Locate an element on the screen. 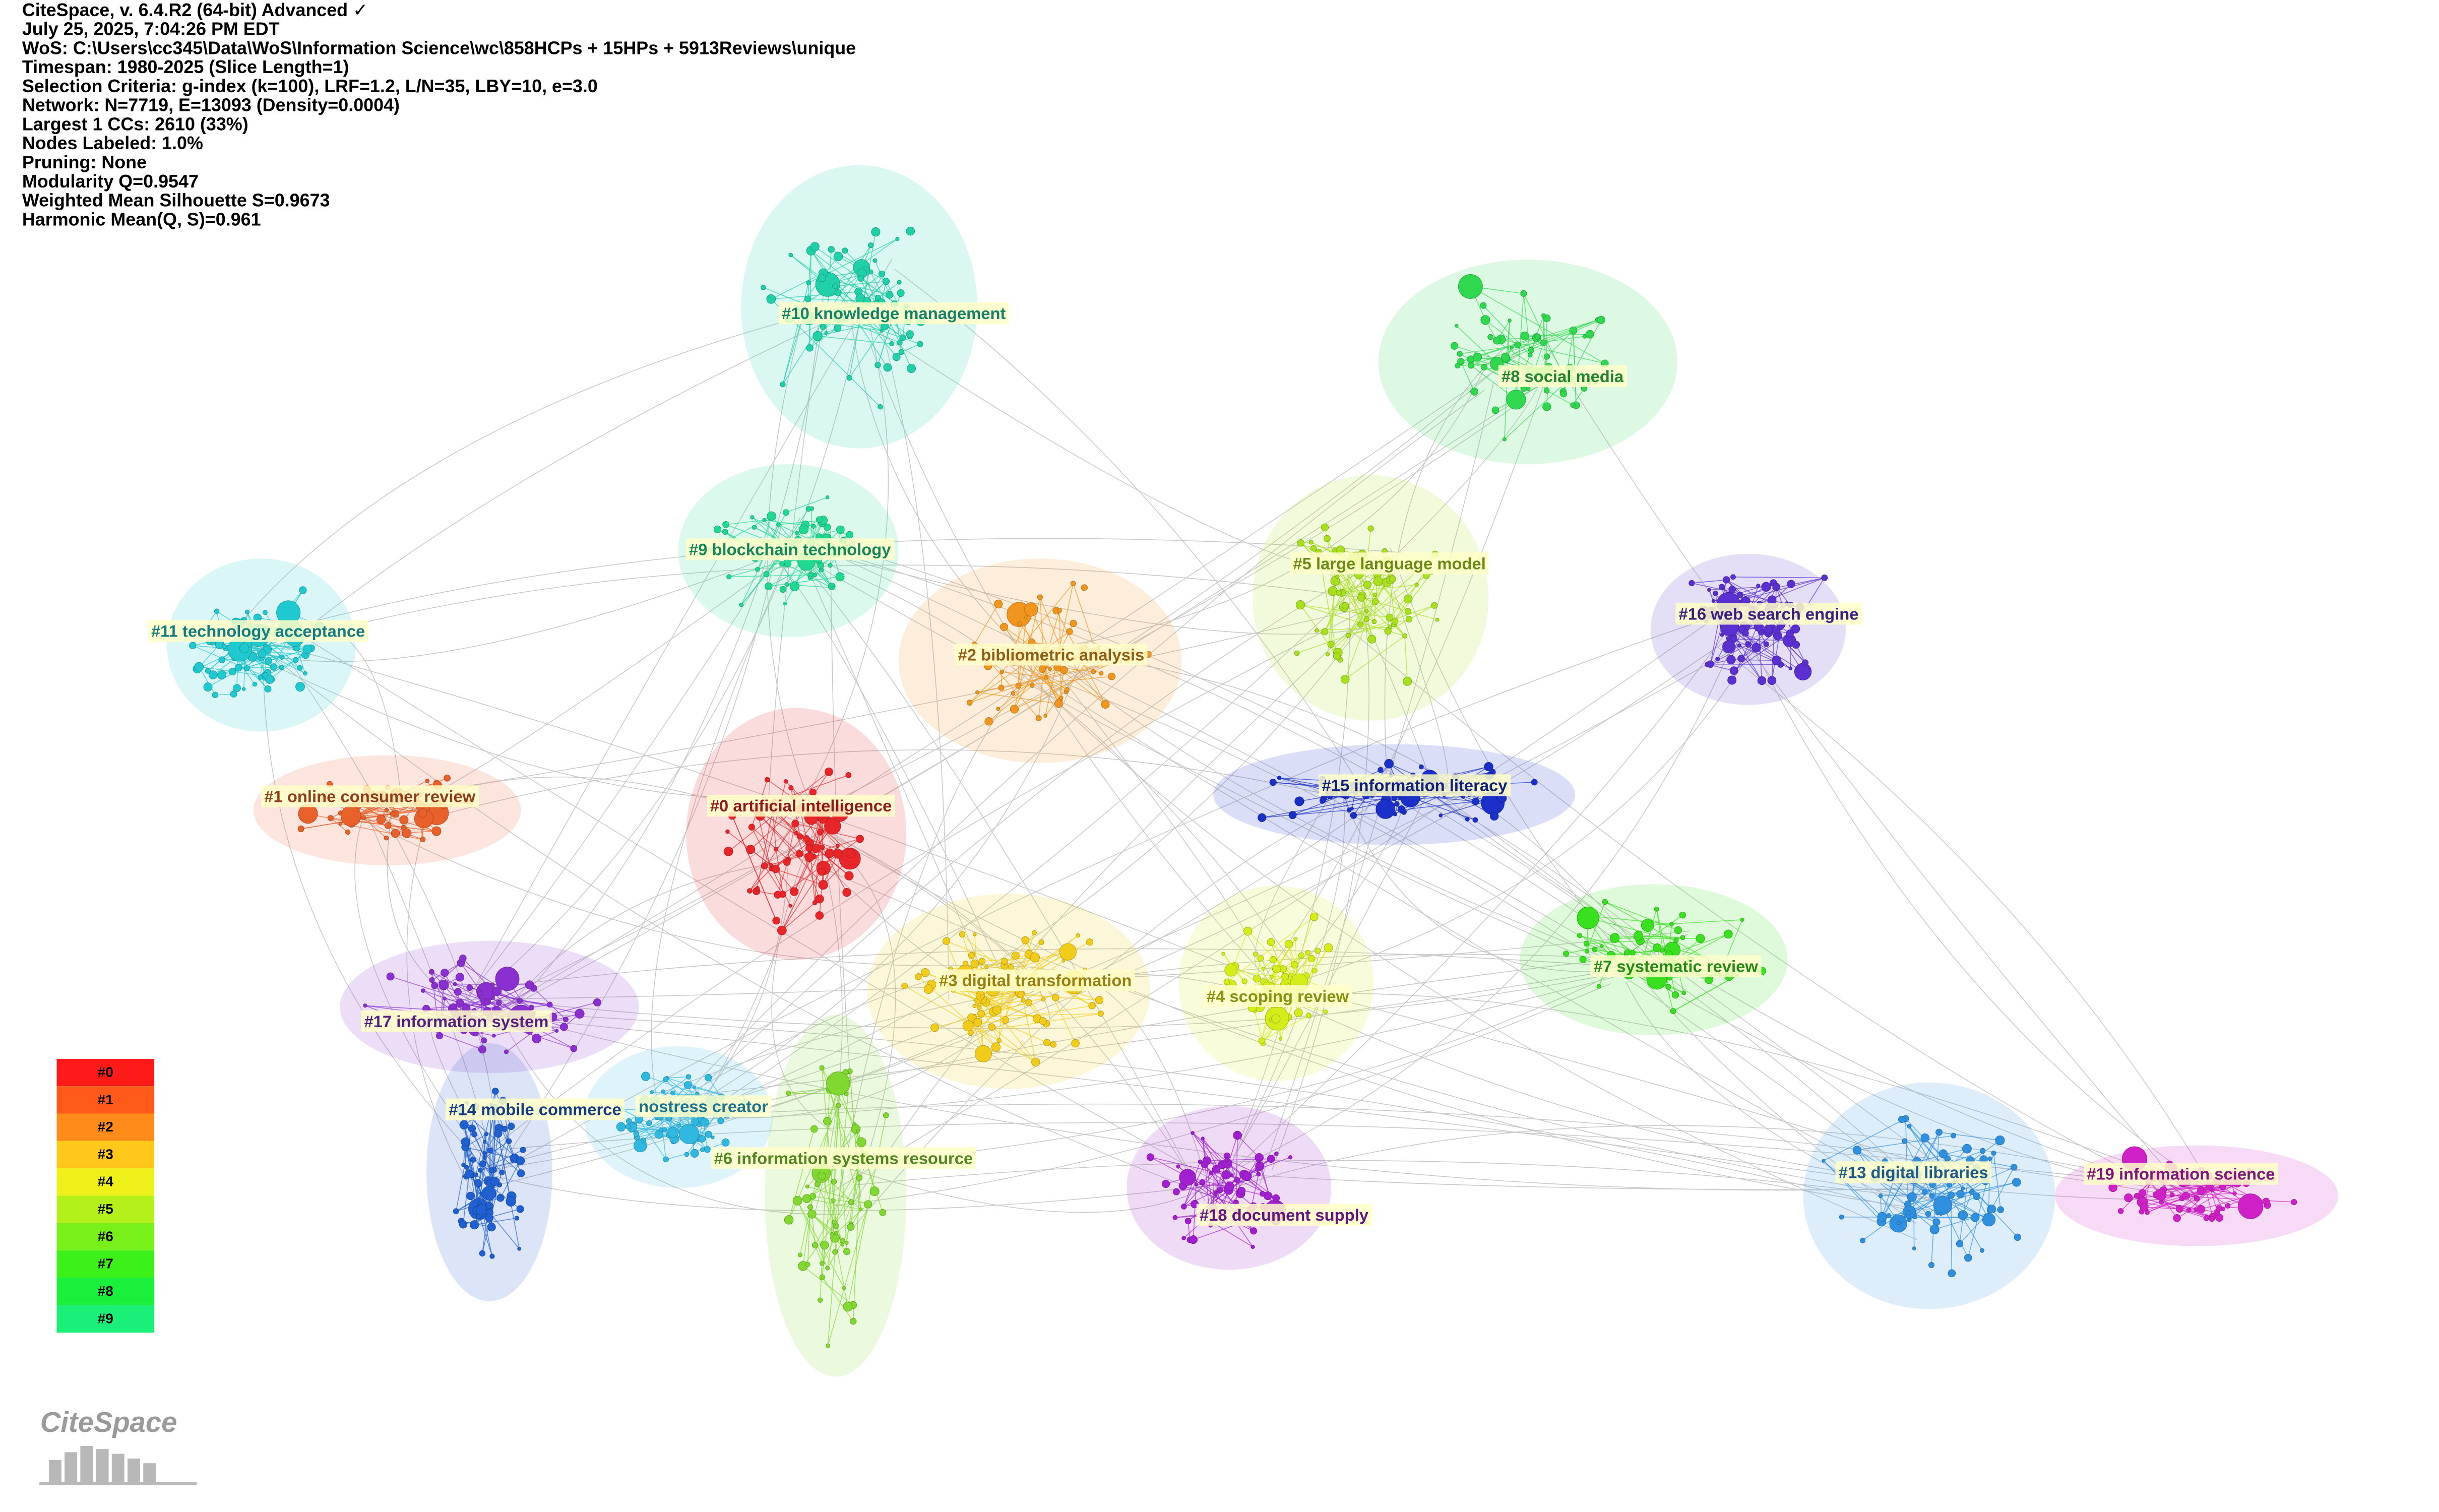 The width and height of the screenshot is (2439, 1512). info-line: Largest 1 CCs: 2610 (33%) is located at coordinates (135, 124).